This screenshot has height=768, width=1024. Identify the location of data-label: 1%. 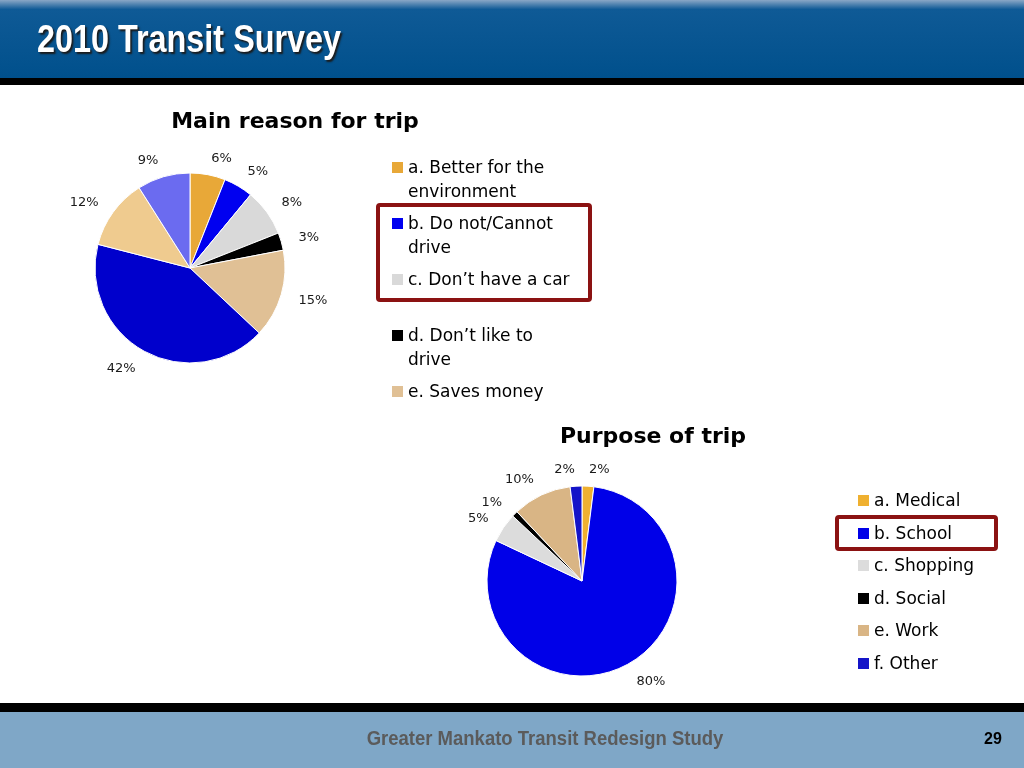
(492, 501).